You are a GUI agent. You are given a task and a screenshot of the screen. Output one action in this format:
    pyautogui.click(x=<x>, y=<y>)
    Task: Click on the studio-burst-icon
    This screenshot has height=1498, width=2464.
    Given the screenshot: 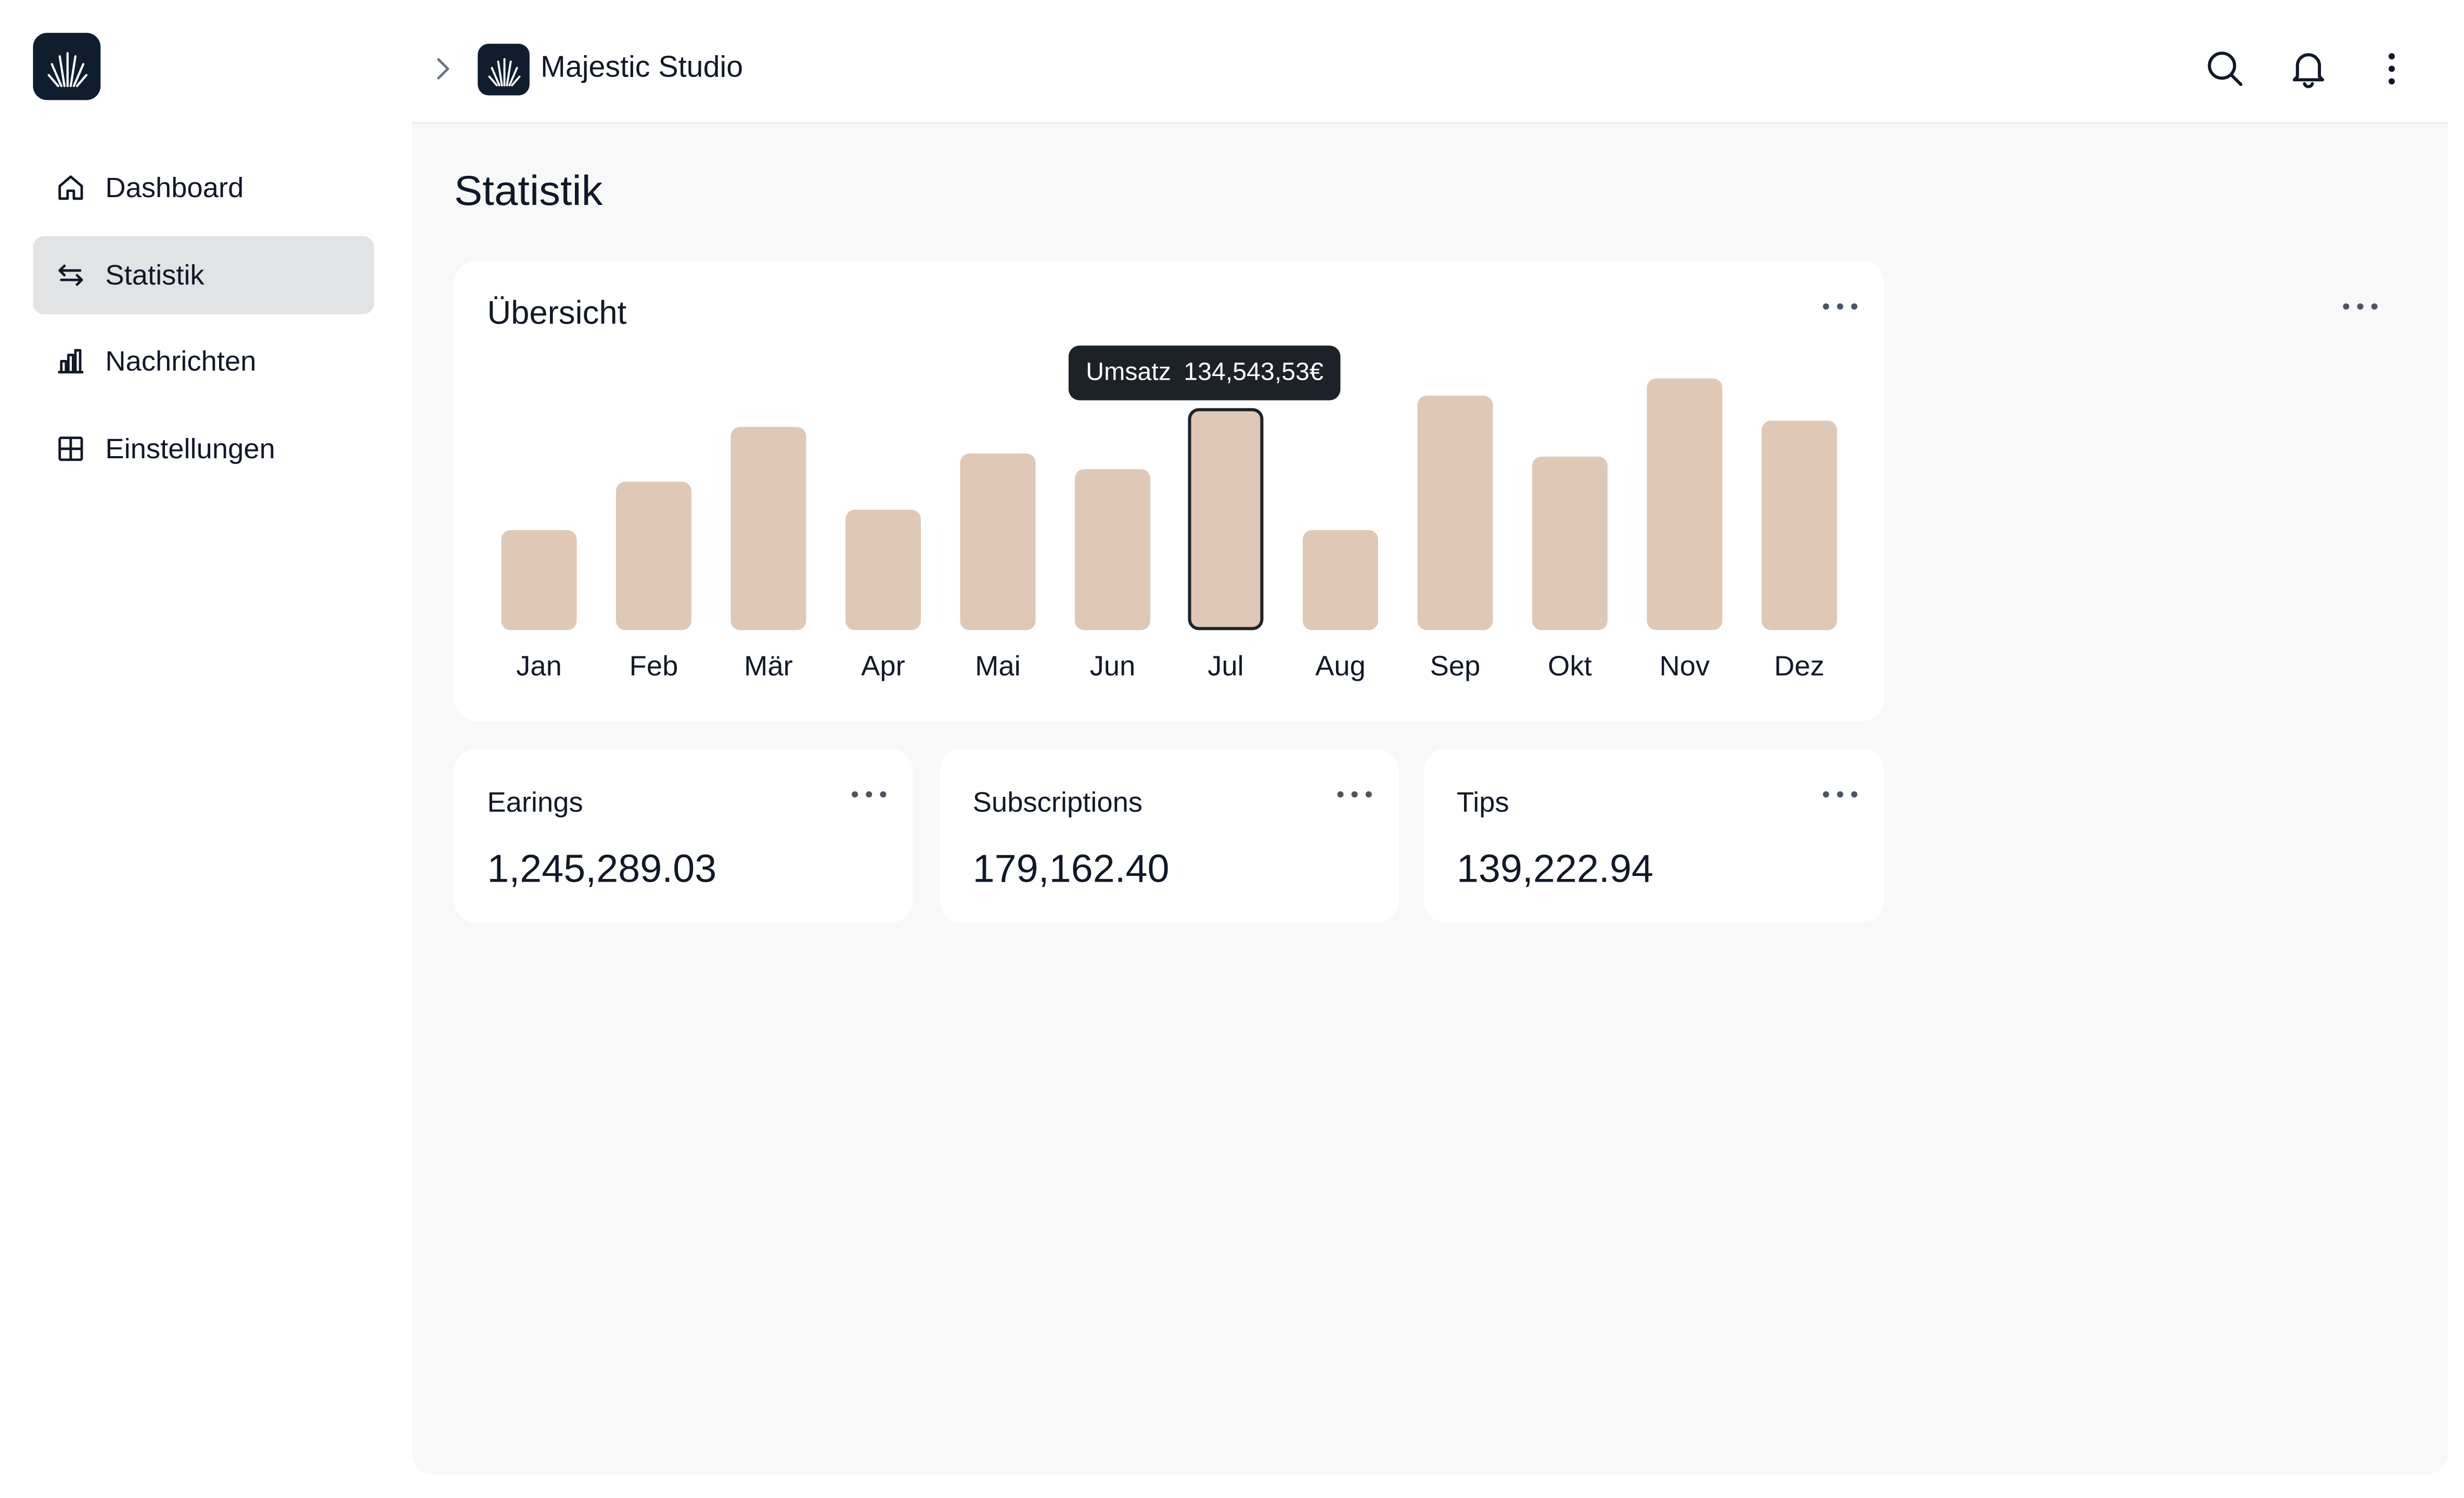 What is the action you would take?
    pyautogui.click(x=503, y=71)
    